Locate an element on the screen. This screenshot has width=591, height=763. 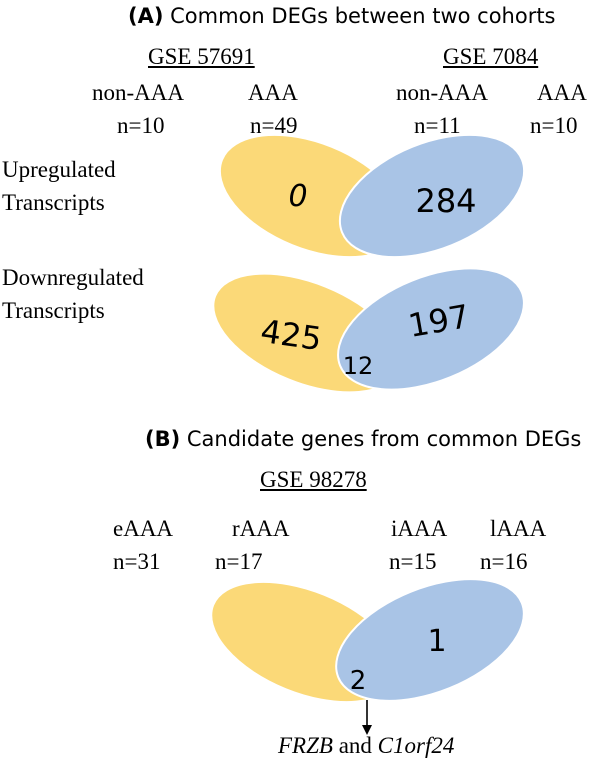
candidate-genes: FRZB and C1orf24 is located at coordinates (366, 746).